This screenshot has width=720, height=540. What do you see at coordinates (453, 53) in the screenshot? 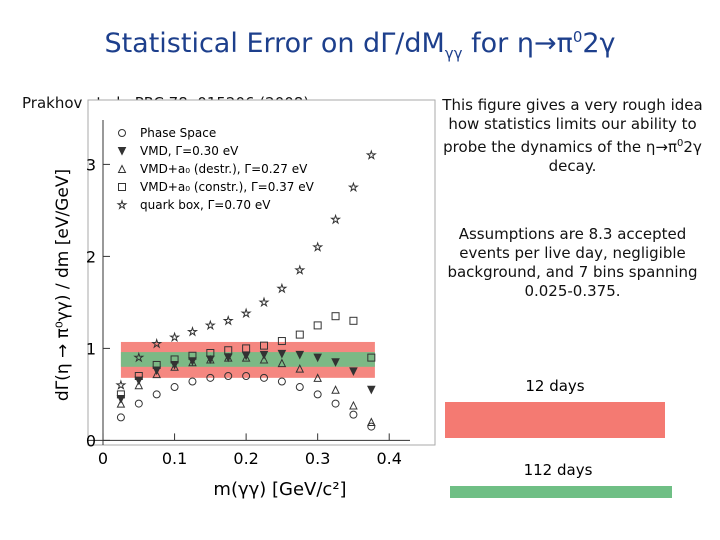
I see `title-sub: γγ` at bounding box center [453, 53].